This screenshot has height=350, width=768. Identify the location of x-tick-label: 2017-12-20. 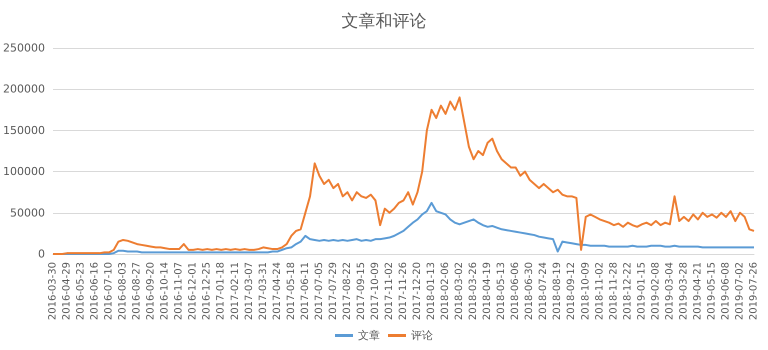
(418, 291).